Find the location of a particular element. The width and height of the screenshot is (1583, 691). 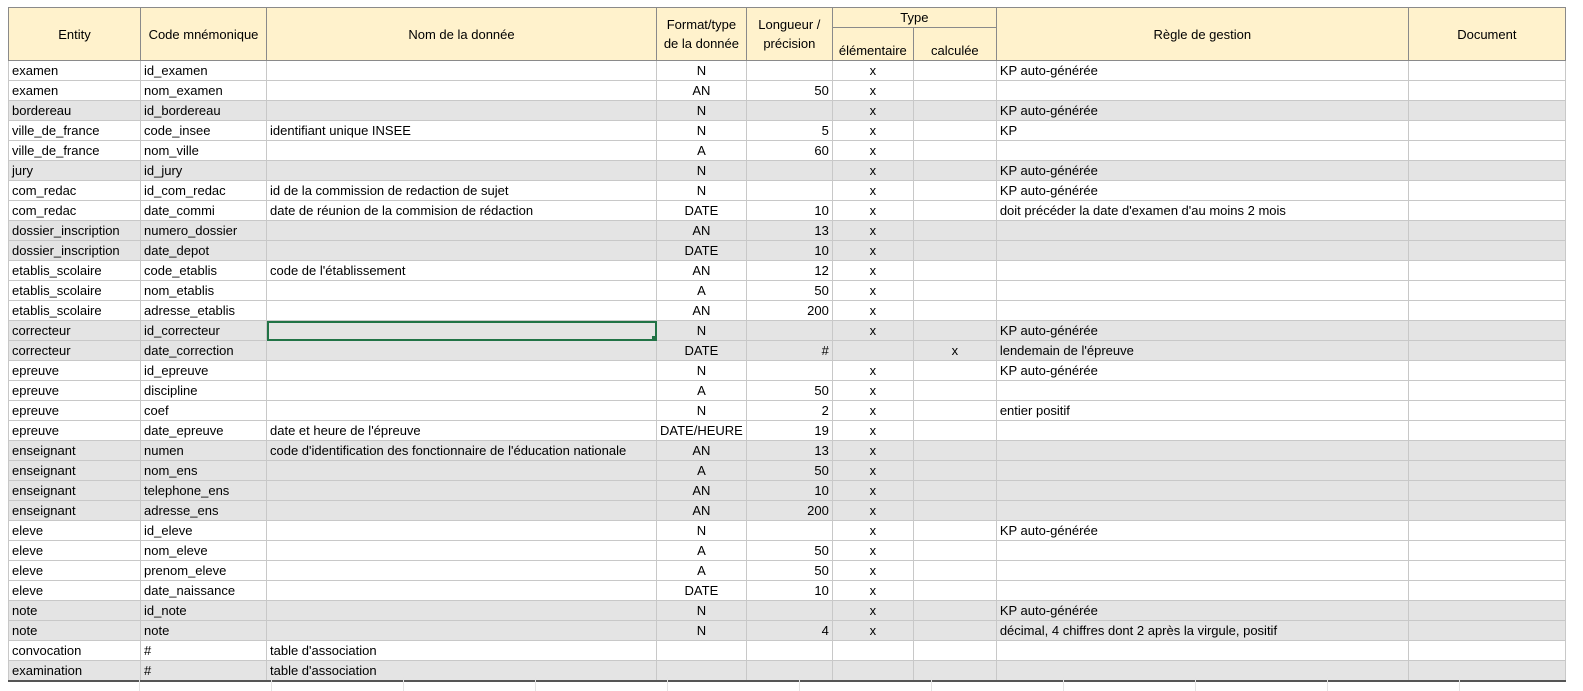

header-calculee: calculée is located at coordinates (954, 44).